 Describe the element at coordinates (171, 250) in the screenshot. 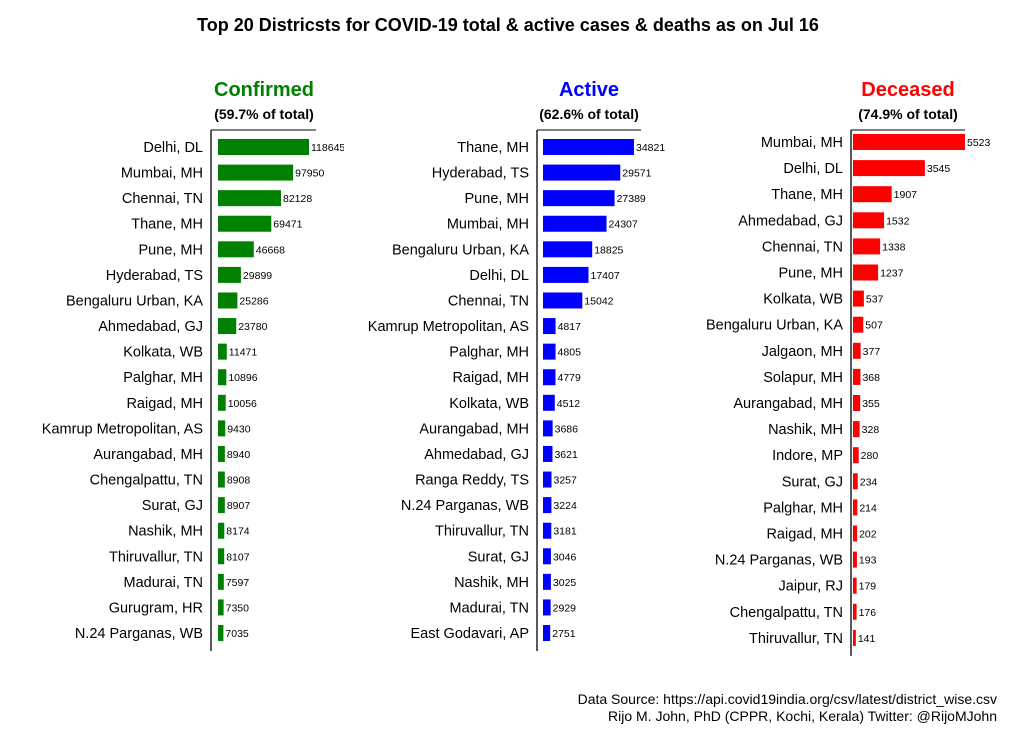

I see `category-label: Pune, MH` at that location.